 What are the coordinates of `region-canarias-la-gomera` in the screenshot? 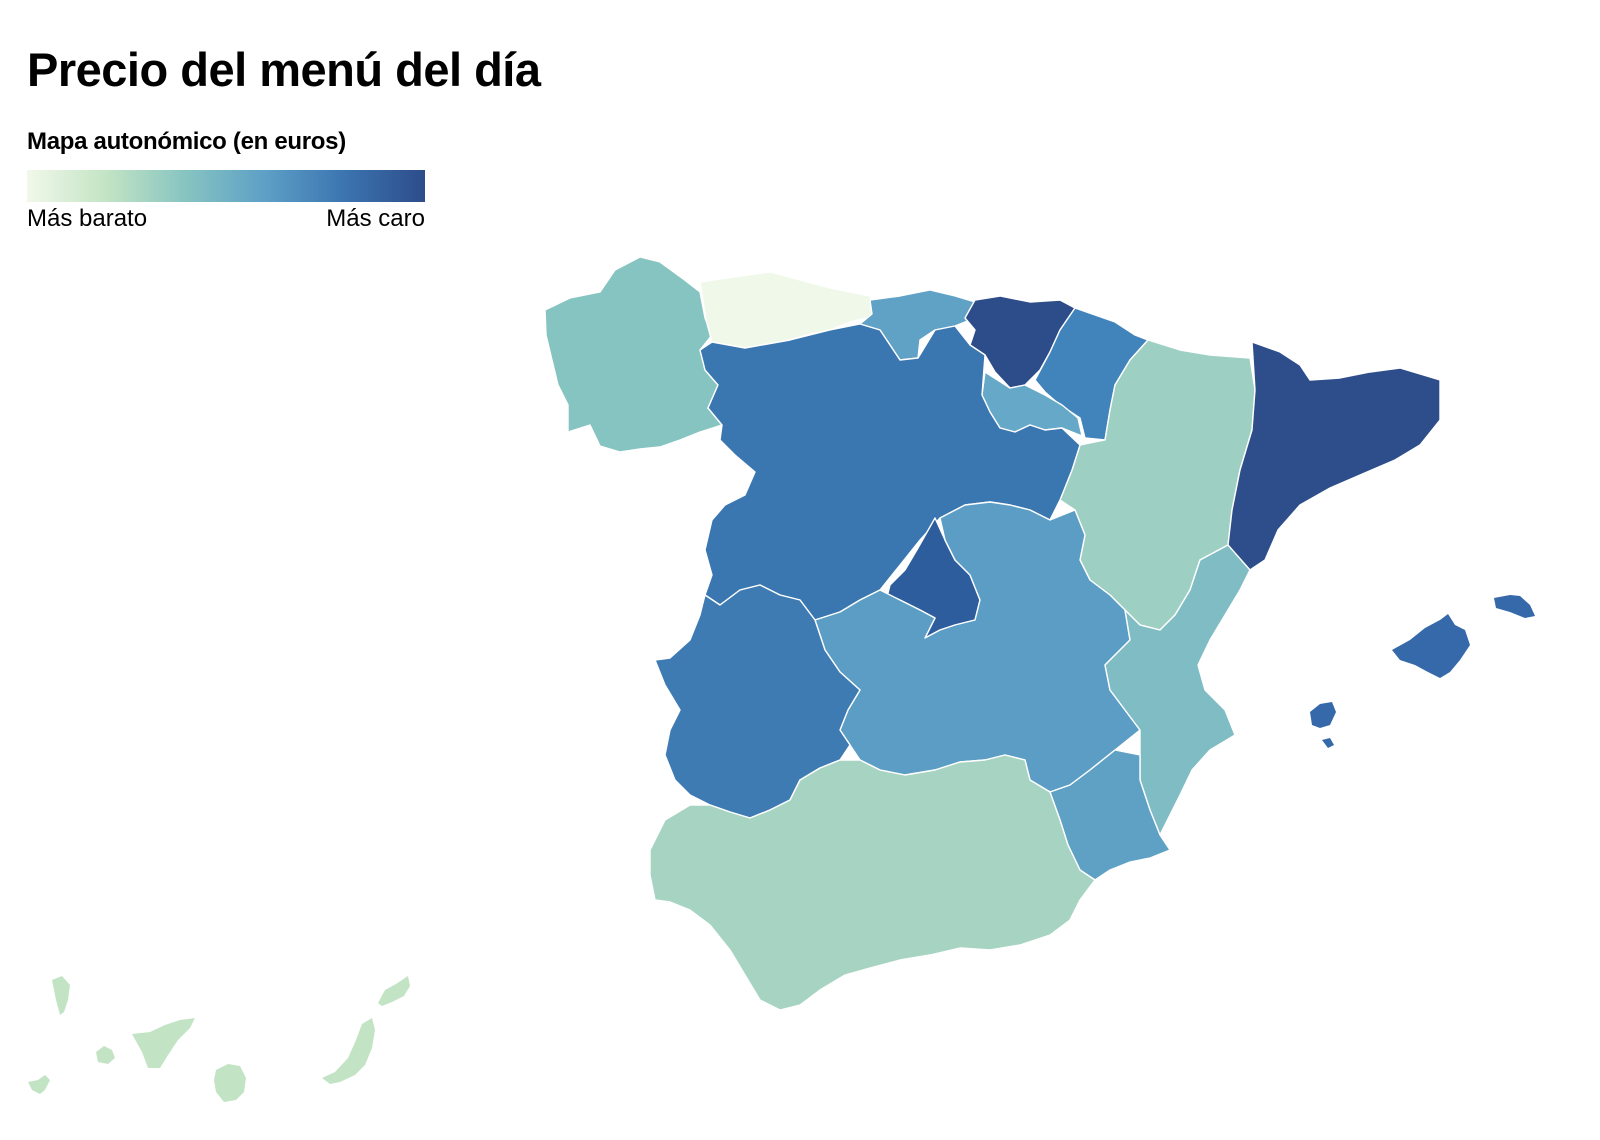 It's located at (105, 1055).